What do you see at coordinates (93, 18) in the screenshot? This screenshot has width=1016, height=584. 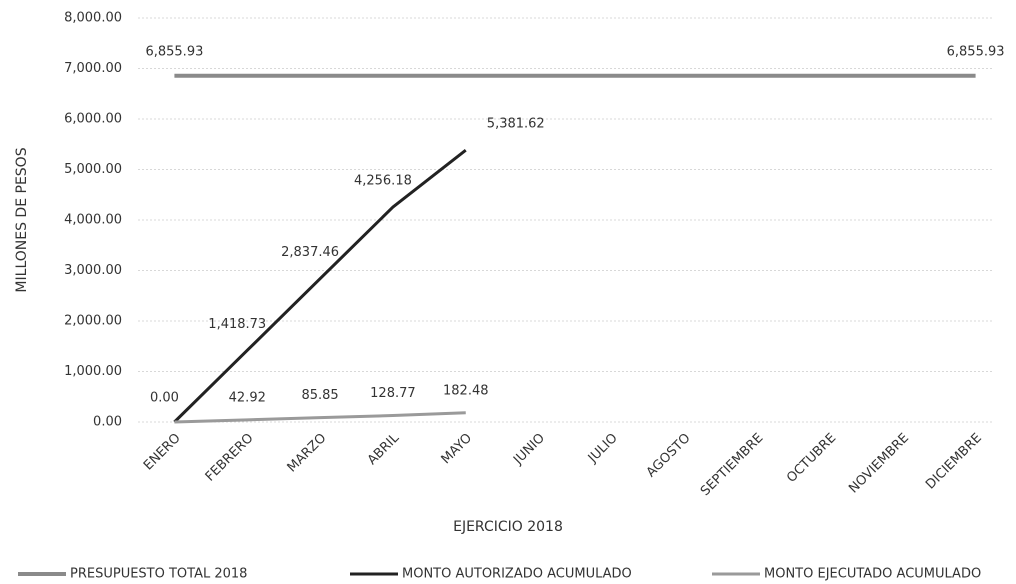 I see `y-tick-label: 8,000.00` at bounding box center [93, 18].